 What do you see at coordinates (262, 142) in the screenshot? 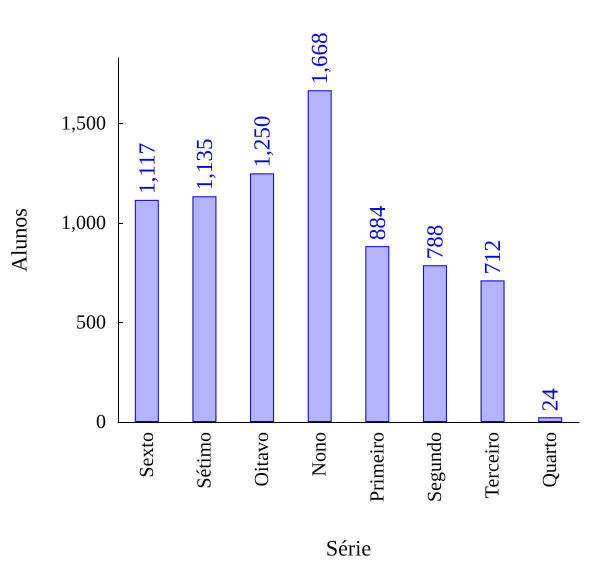
I see `data-label: 1,250` at bounding box center [262, 142].